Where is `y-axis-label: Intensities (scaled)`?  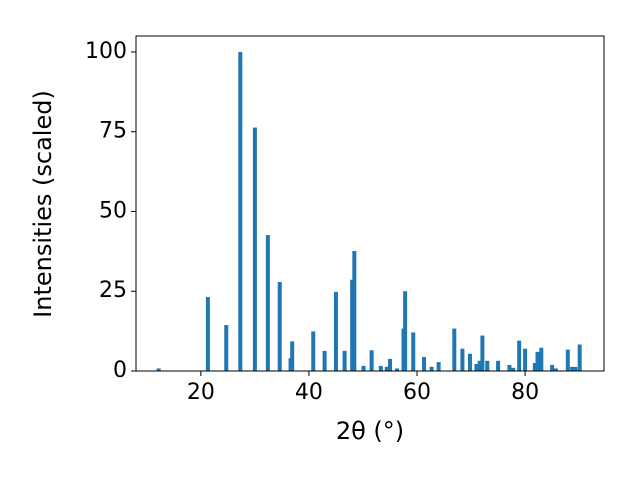
y-axis-label: Intensities (scaled) is located at coordinates (43, 204).